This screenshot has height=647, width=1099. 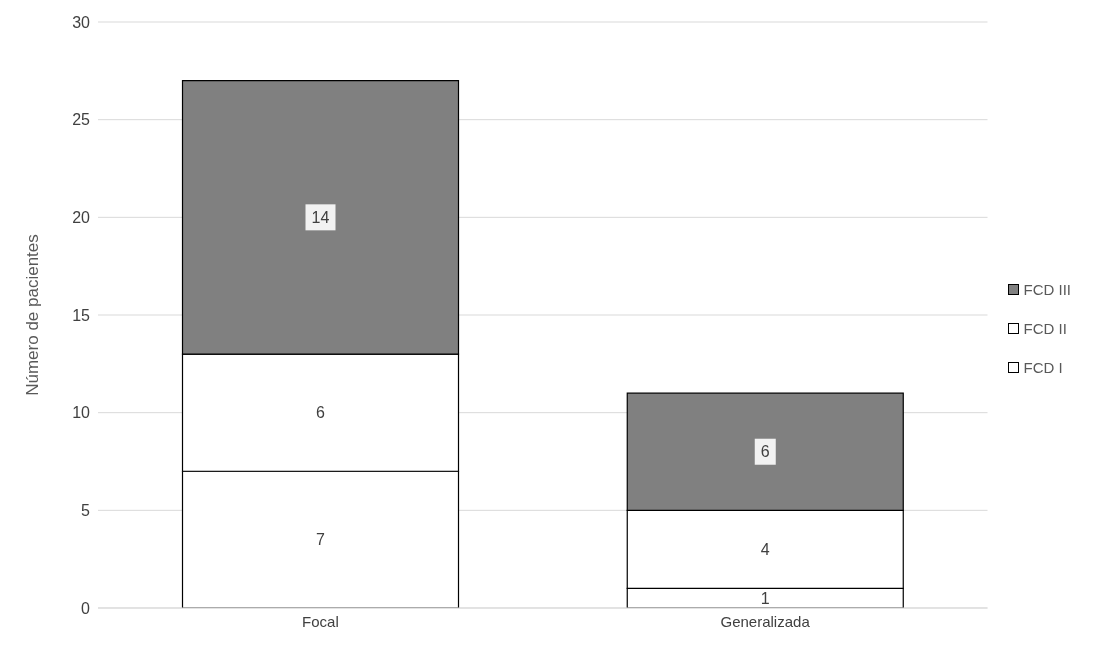 What do you see at coordinates (1043, 367) in the screenshot?
I see `legend-label: FCD I` at bounding box center [1043, 367].